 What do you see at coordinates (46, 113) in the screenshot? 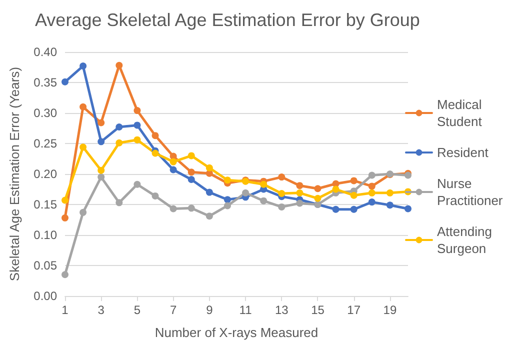
I see `y-tick-label: 0.30` at bounding box center [46, 113].